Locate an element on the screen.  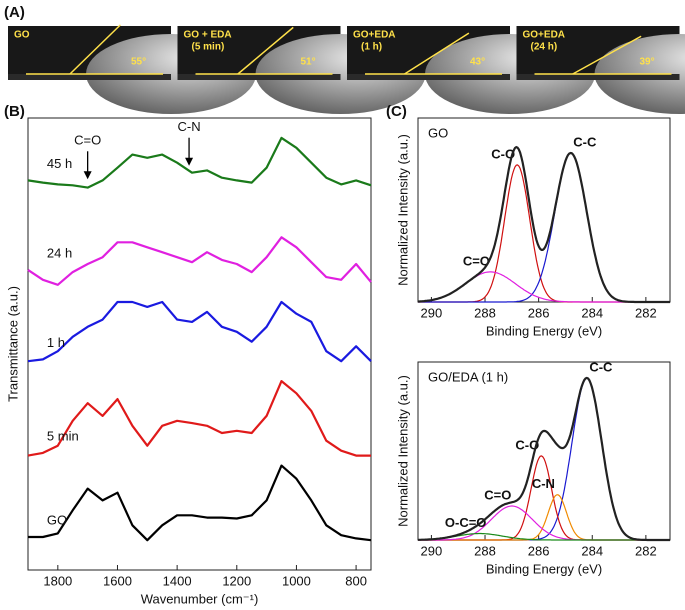
photo-label: (24 h) is located at coordinates (544, 47).